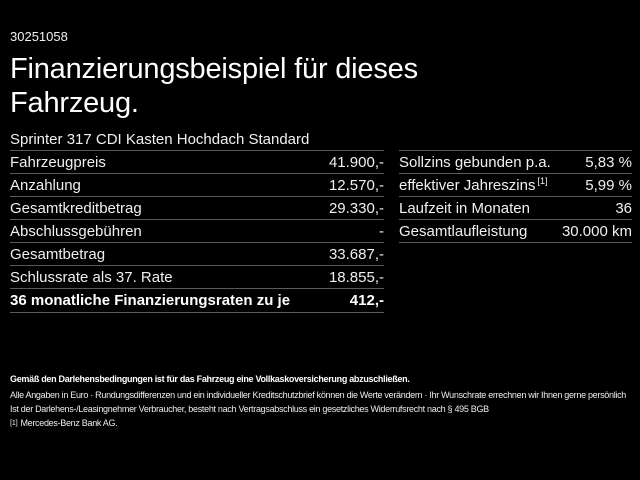  Describe the element at coordinates (366, 300) in the screenshot. I see `row-value: 412,-` at that location.